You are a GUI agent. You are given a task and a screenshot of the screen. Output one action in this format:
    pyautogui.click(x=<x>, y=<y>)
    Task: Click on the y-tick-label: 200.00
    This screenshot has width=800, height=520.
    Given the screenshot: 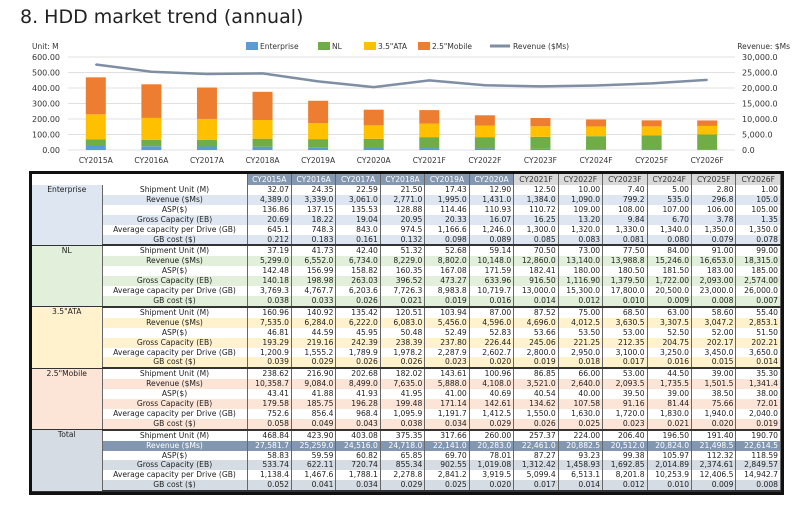 What is the action you would take?
    pyautogui.click(x=46, y=119)
    